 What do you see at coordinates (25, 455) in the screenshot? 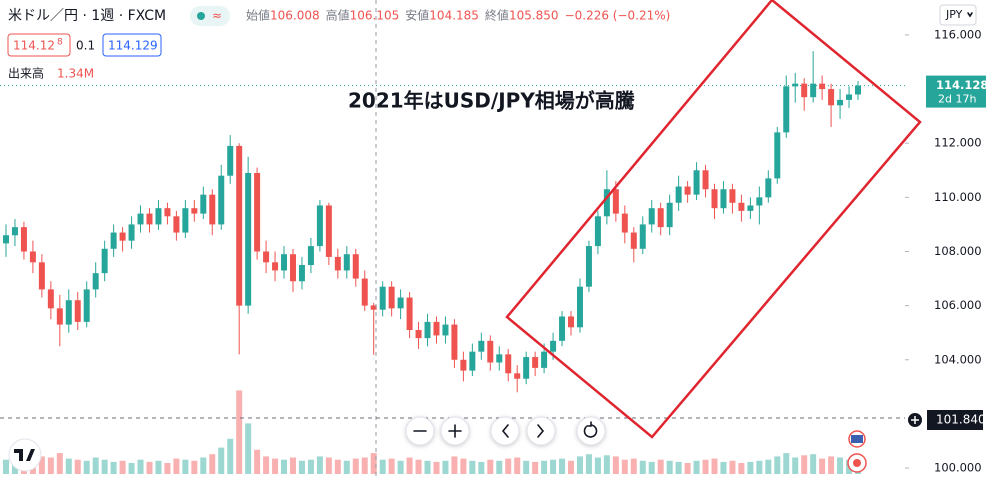
I see `logo-badge` at bounding box center [25, 455].